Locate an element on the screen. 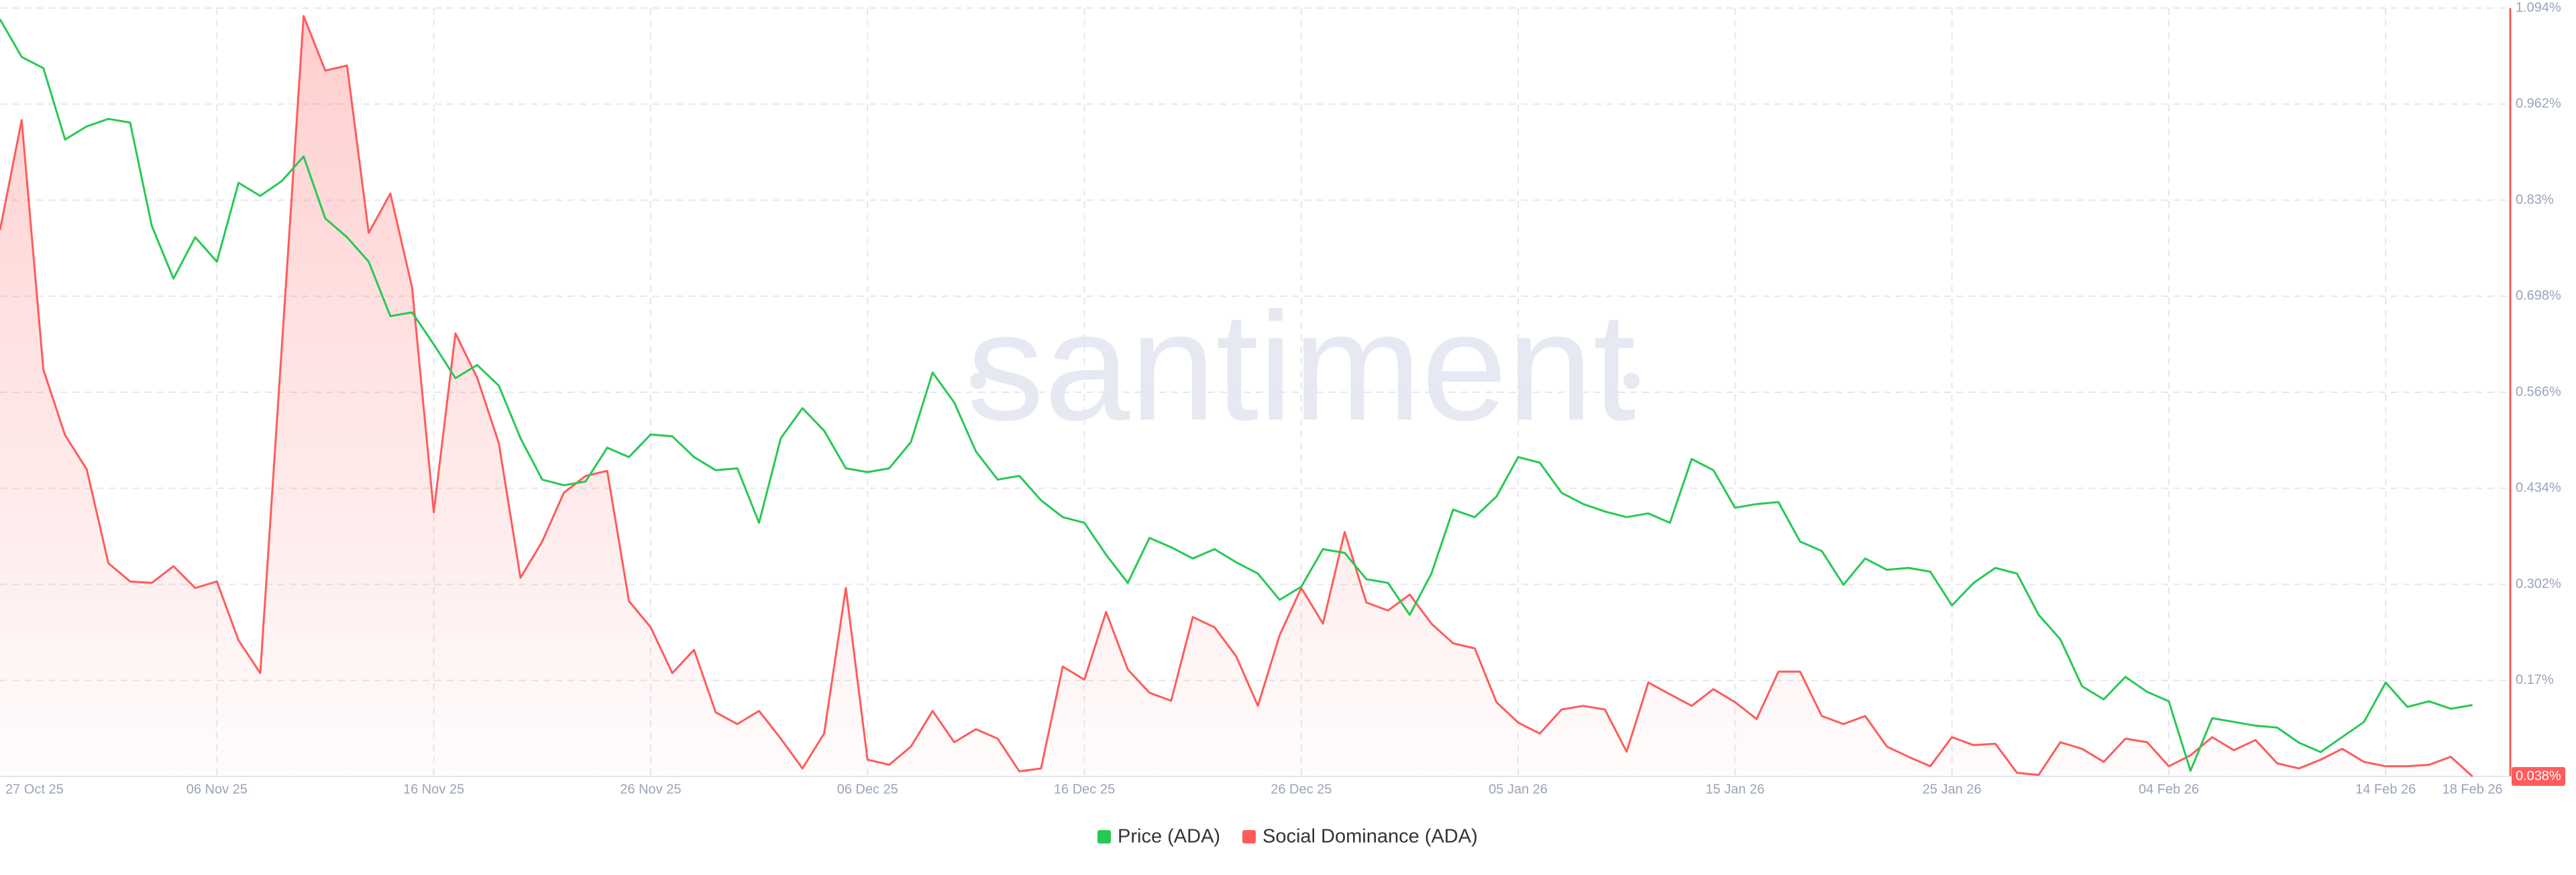  x-tick-label: 25 Jan 26 is located at coordinates (1952, 789).